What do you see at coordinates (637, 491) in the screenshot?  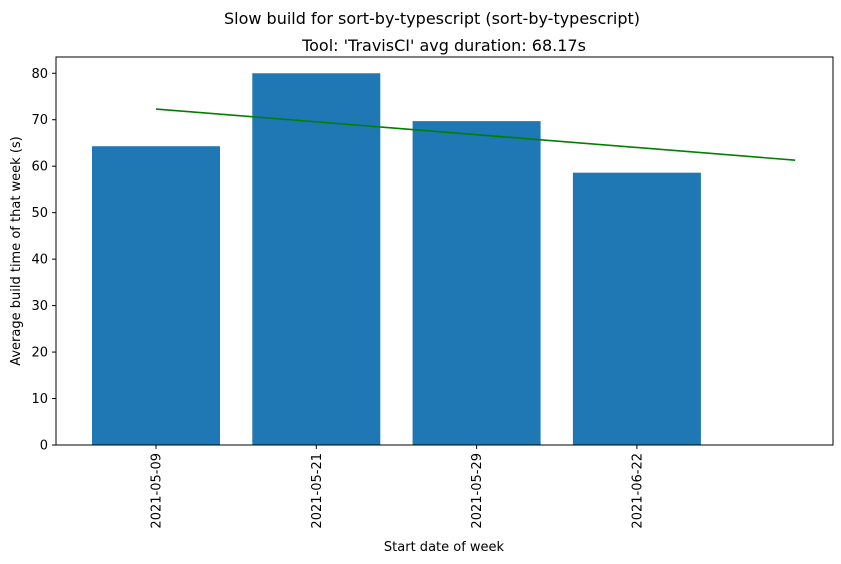 I see `x-tick-label: 2021-06-22` at bounding box center [637, 491].